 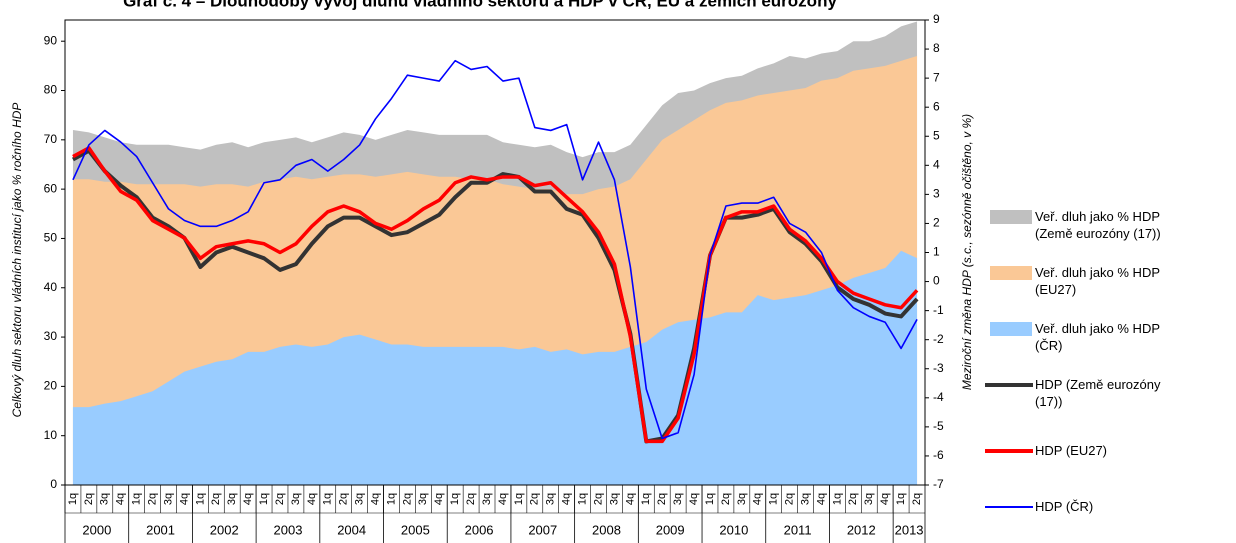 What do you see at coordinates (479, 529) in the screenshot?
I see `year-label: 2006` at bounding box center [479, 529].